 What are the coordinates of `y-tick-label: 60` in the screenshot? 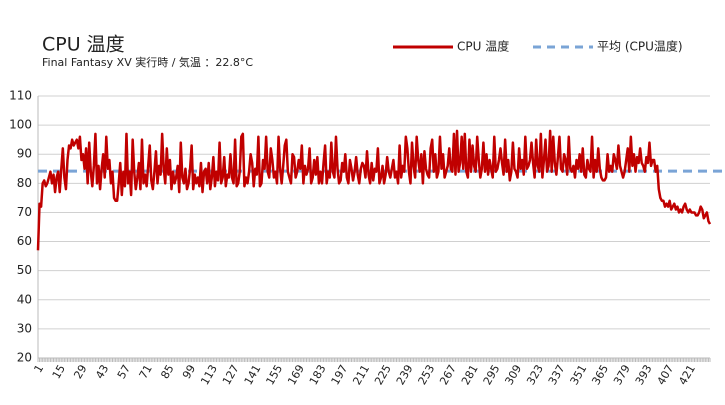 It's located at (24, 241).